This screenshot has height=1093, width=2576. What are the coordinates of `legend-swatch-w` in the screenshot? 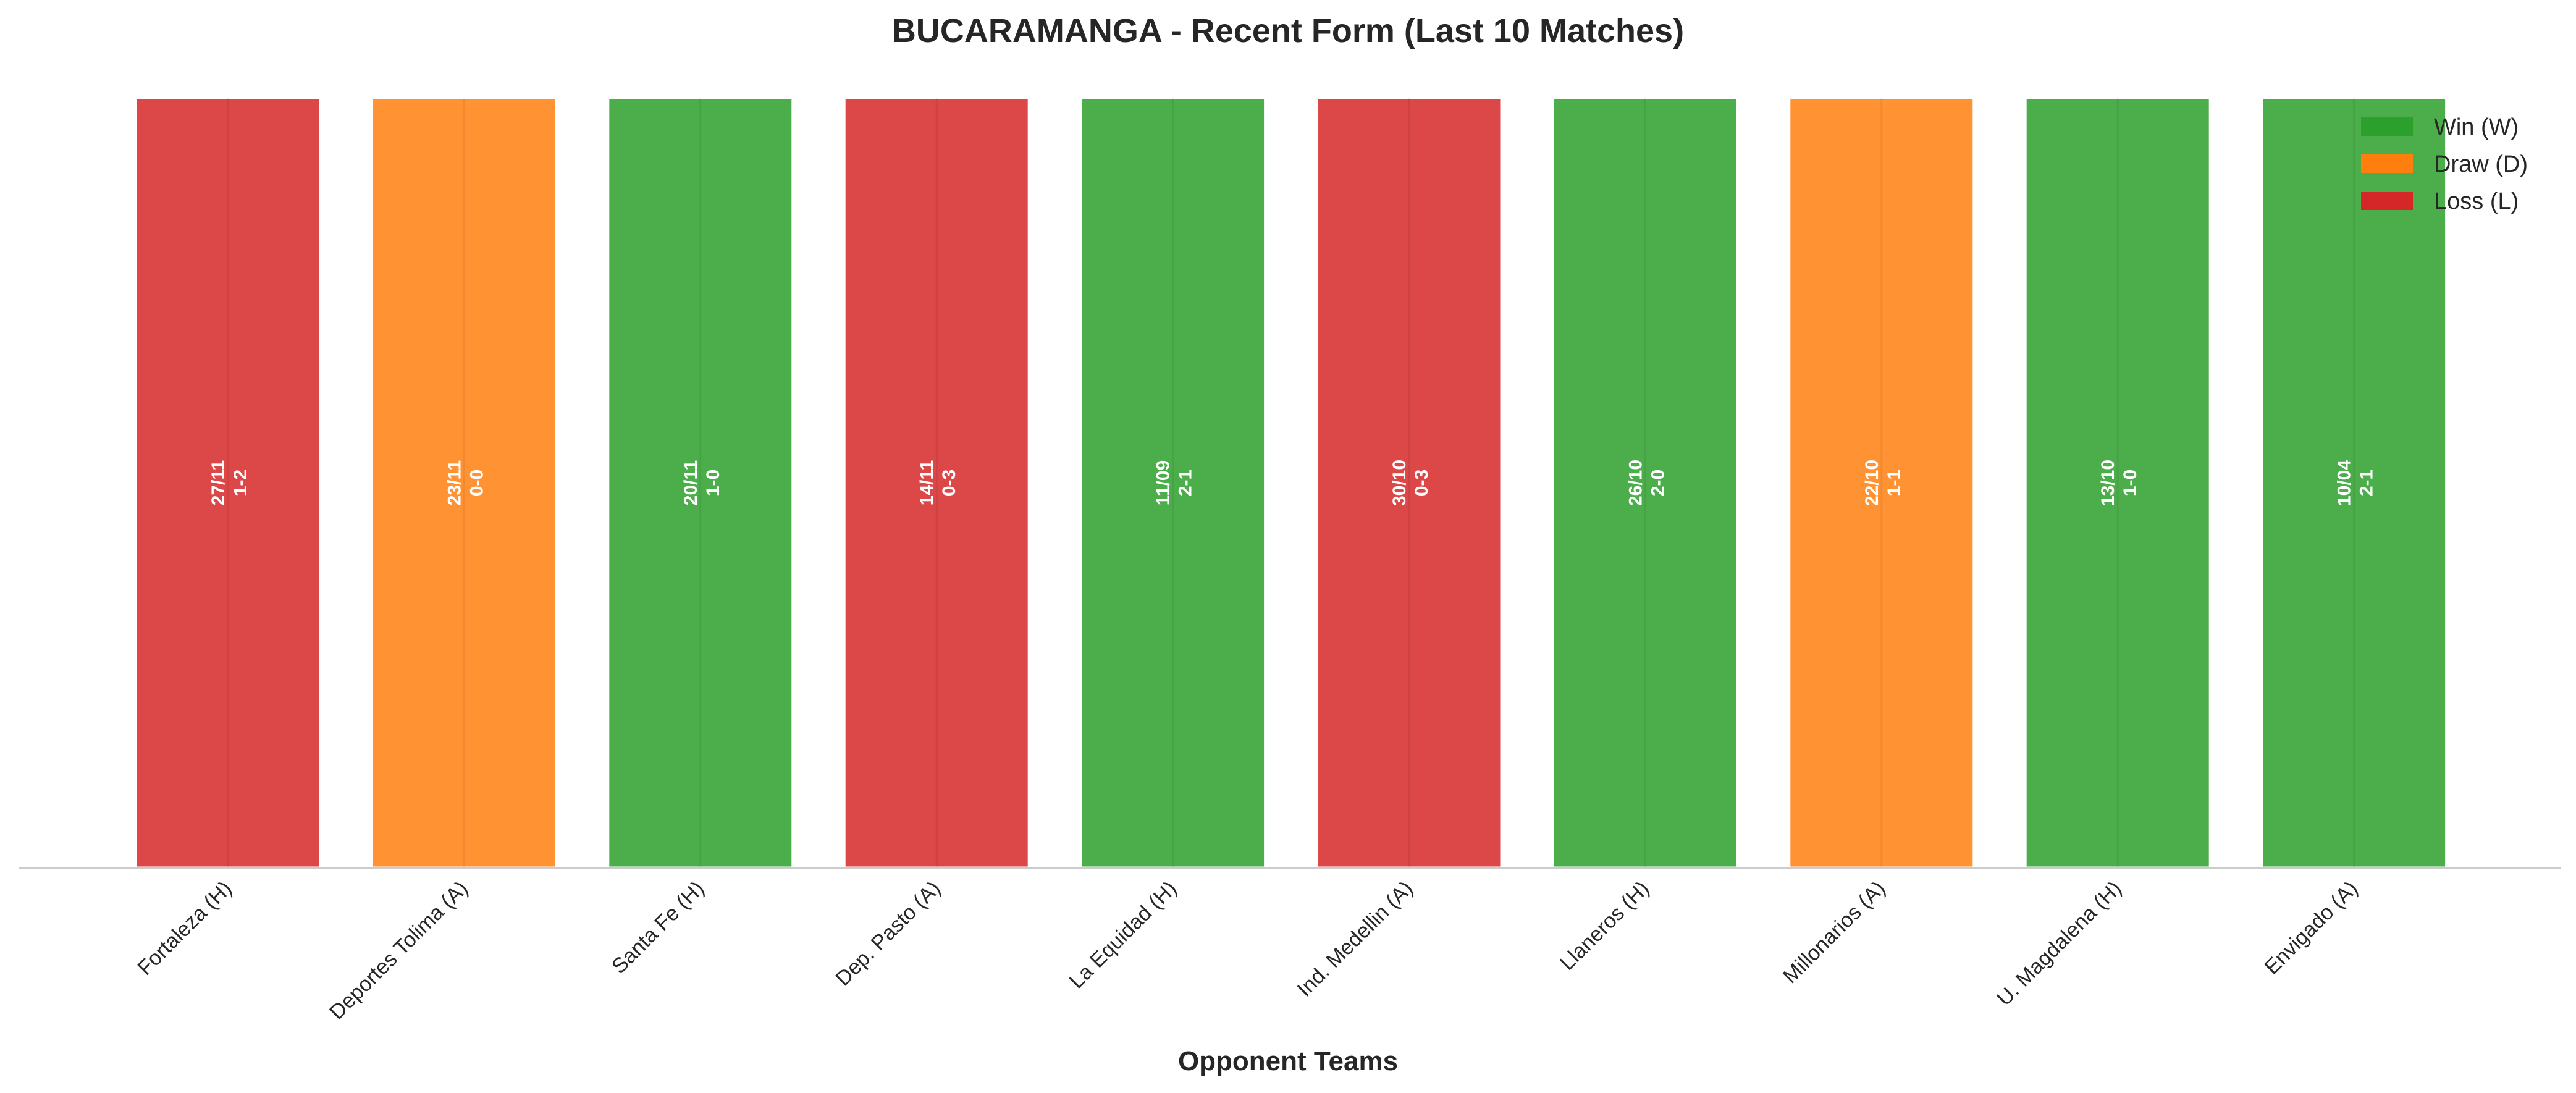 It's located at (2387, 126).